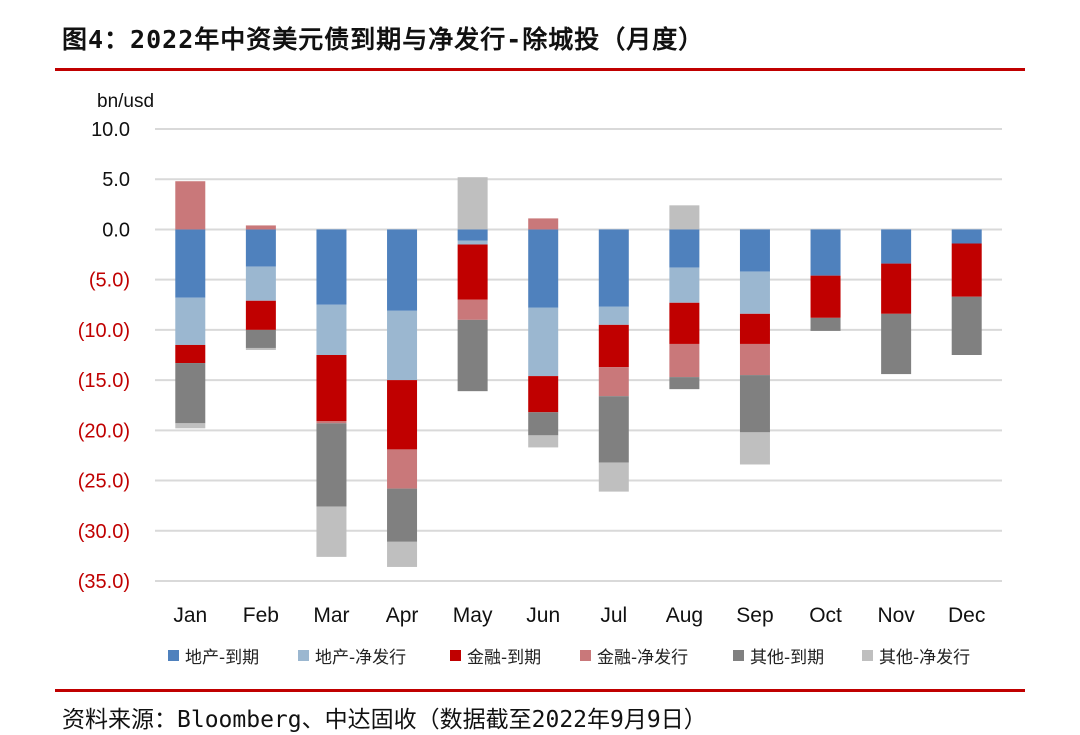  What do you see at coordinates (360, 658) in the screenshot?
I see `legend-label: 地产-净发行` at bounding box center [360, 658].